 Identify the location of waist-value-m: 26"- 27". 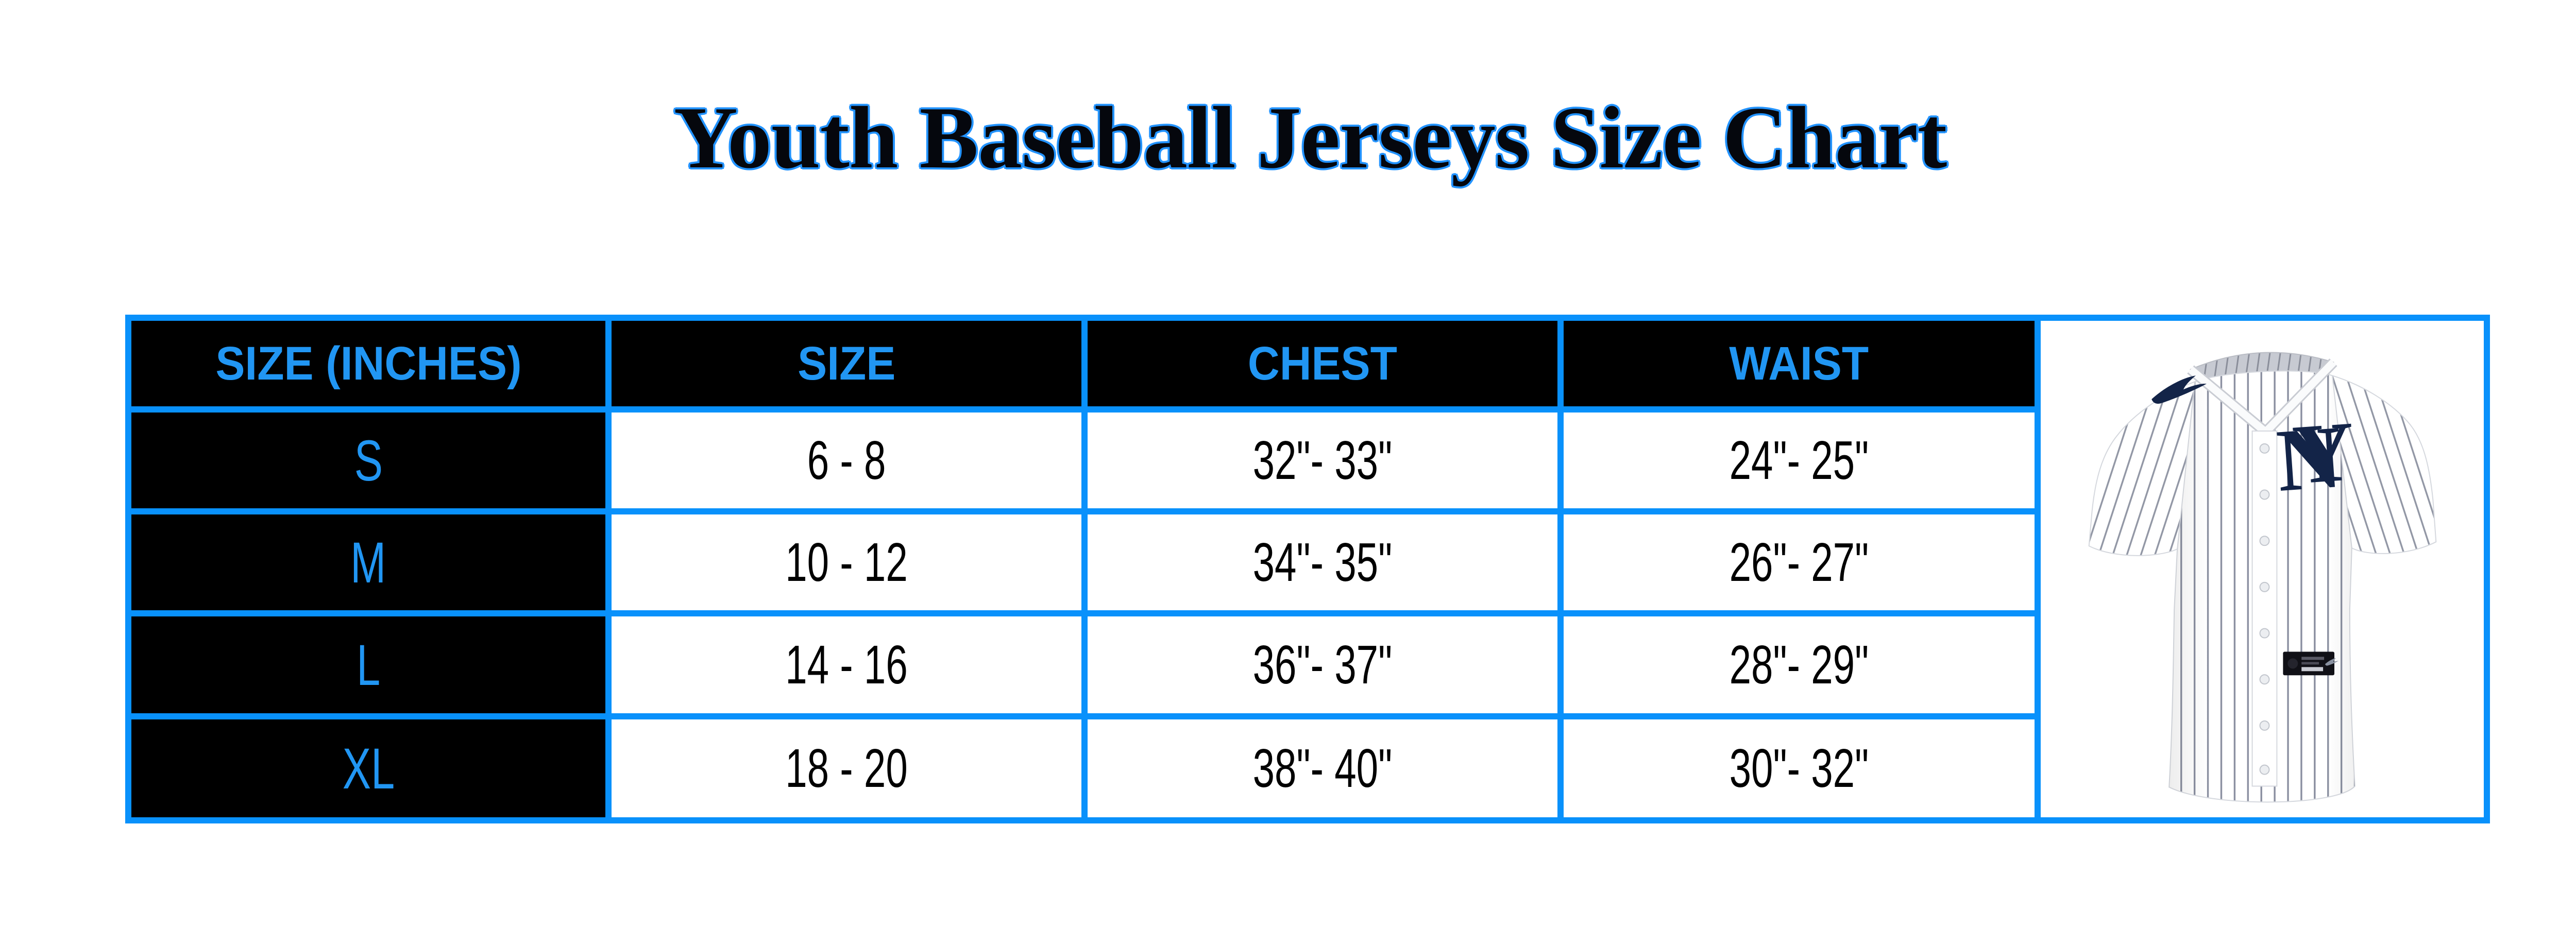
(1799, 562).